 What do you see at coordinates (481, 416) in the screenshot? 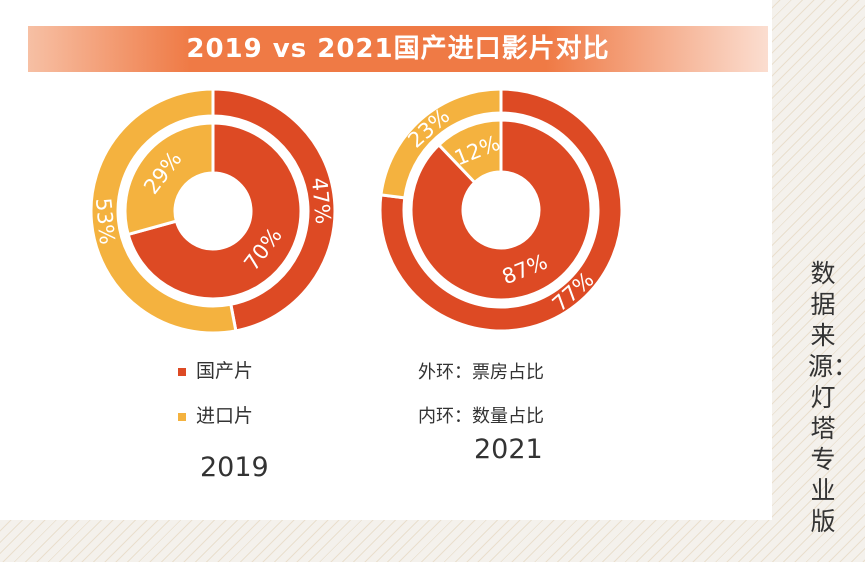
I see `inner-ring-note: 内环：数量占比` at bounding box center [481, 416].